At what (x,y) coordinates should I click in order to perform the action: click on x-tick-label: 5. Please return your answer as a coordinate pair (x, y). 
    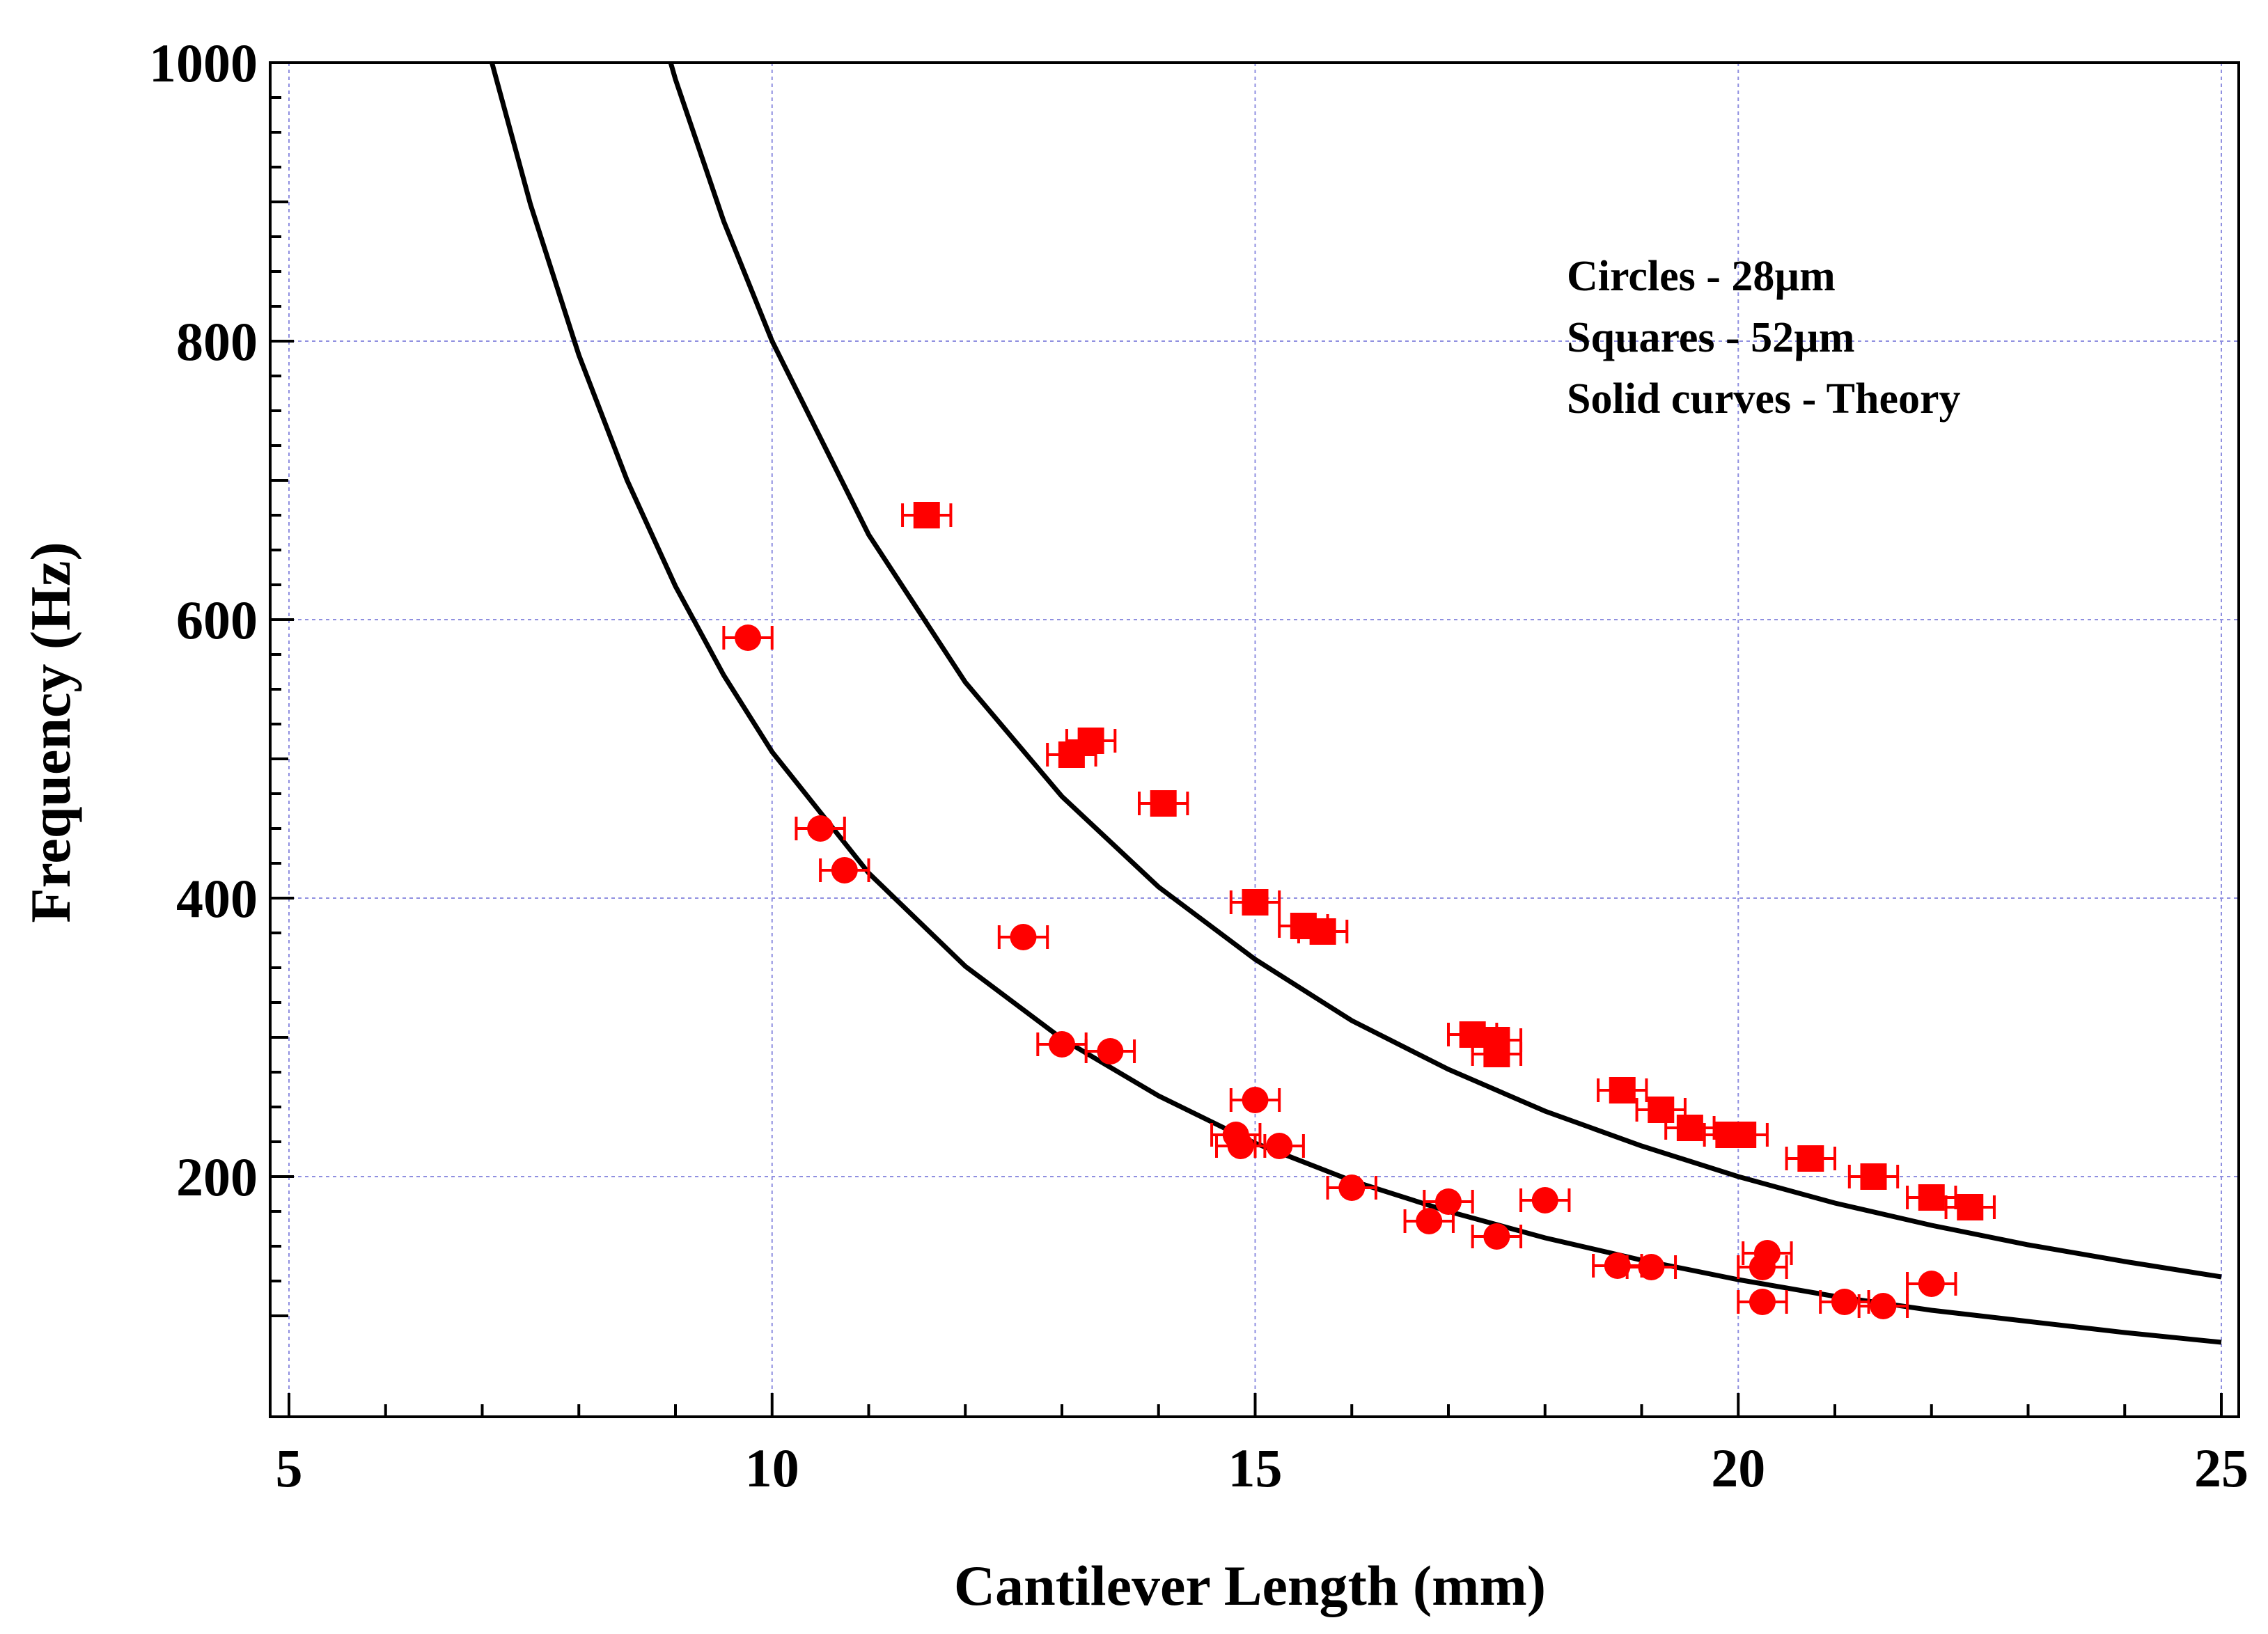
    Looking at the image, I should click on (289, 1468).